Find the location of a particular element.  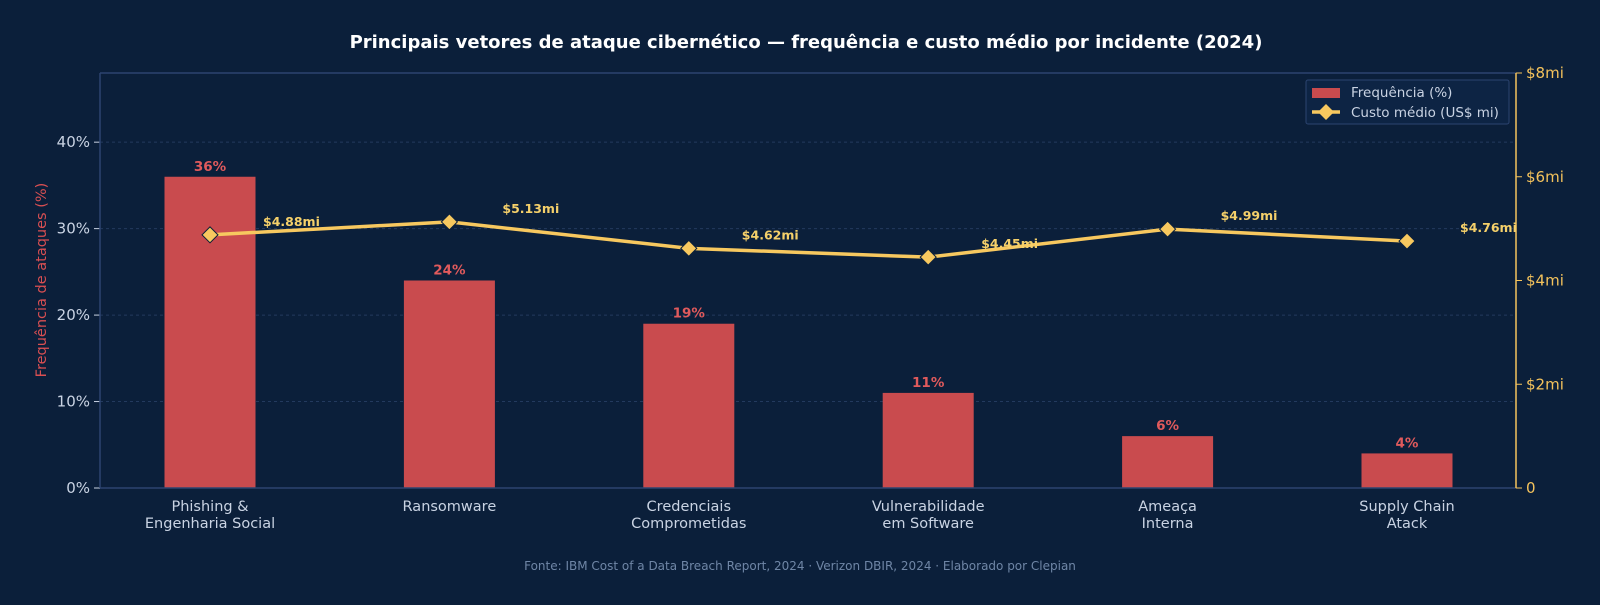

bar-value-label: 6% is located at coordinates (1167, 426).